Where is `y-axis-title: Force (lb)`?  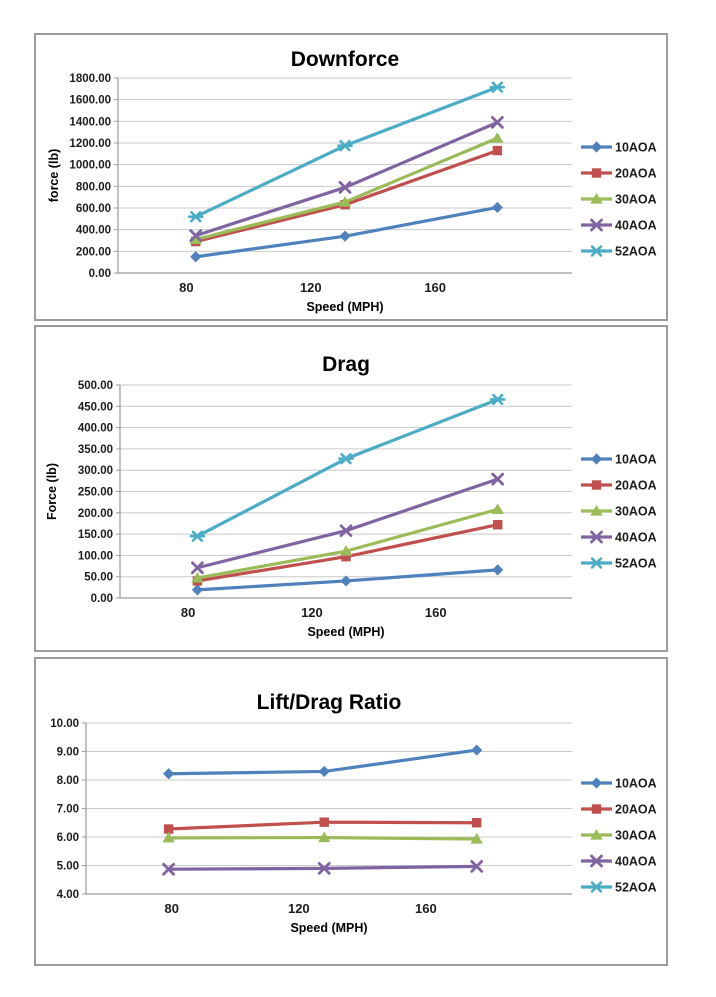
y-axis-title: Force (lb) is located at coordinates (52, 491).